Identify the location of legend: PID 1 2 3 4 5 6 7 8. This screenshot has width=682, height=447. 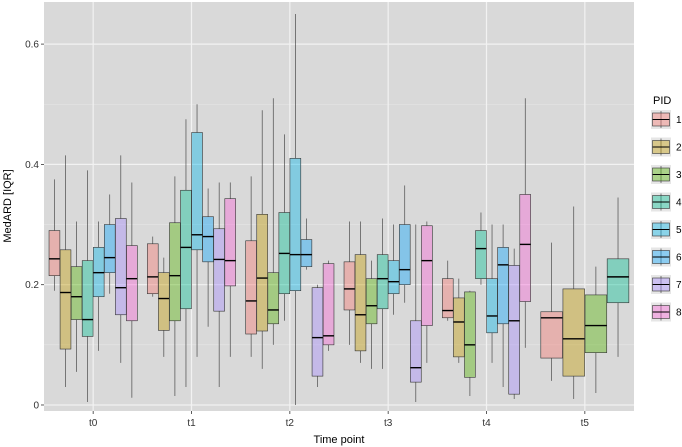
(666, 208).